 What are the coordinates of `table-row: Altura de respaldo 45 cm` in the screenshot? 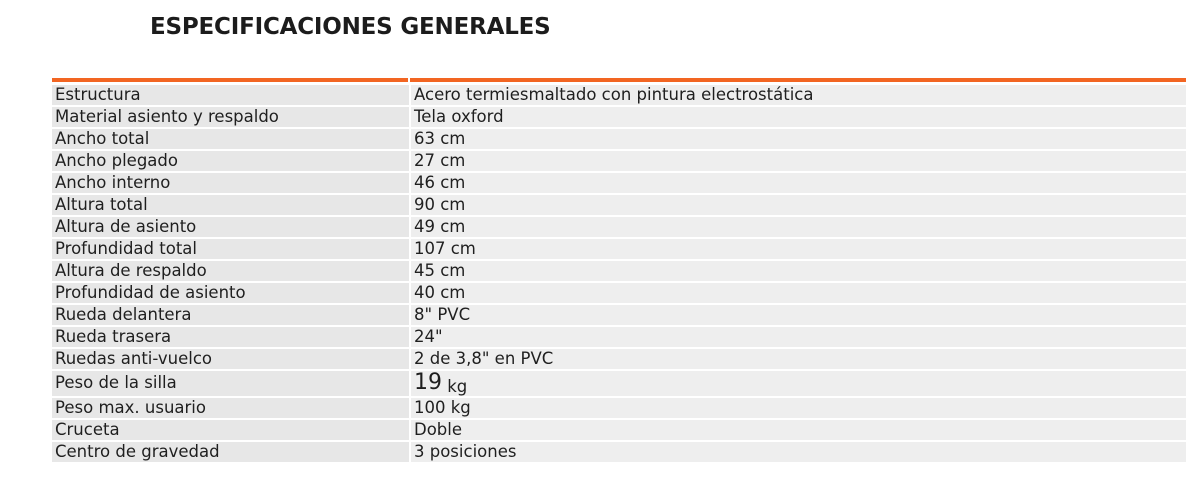 It's located at (619, 271).